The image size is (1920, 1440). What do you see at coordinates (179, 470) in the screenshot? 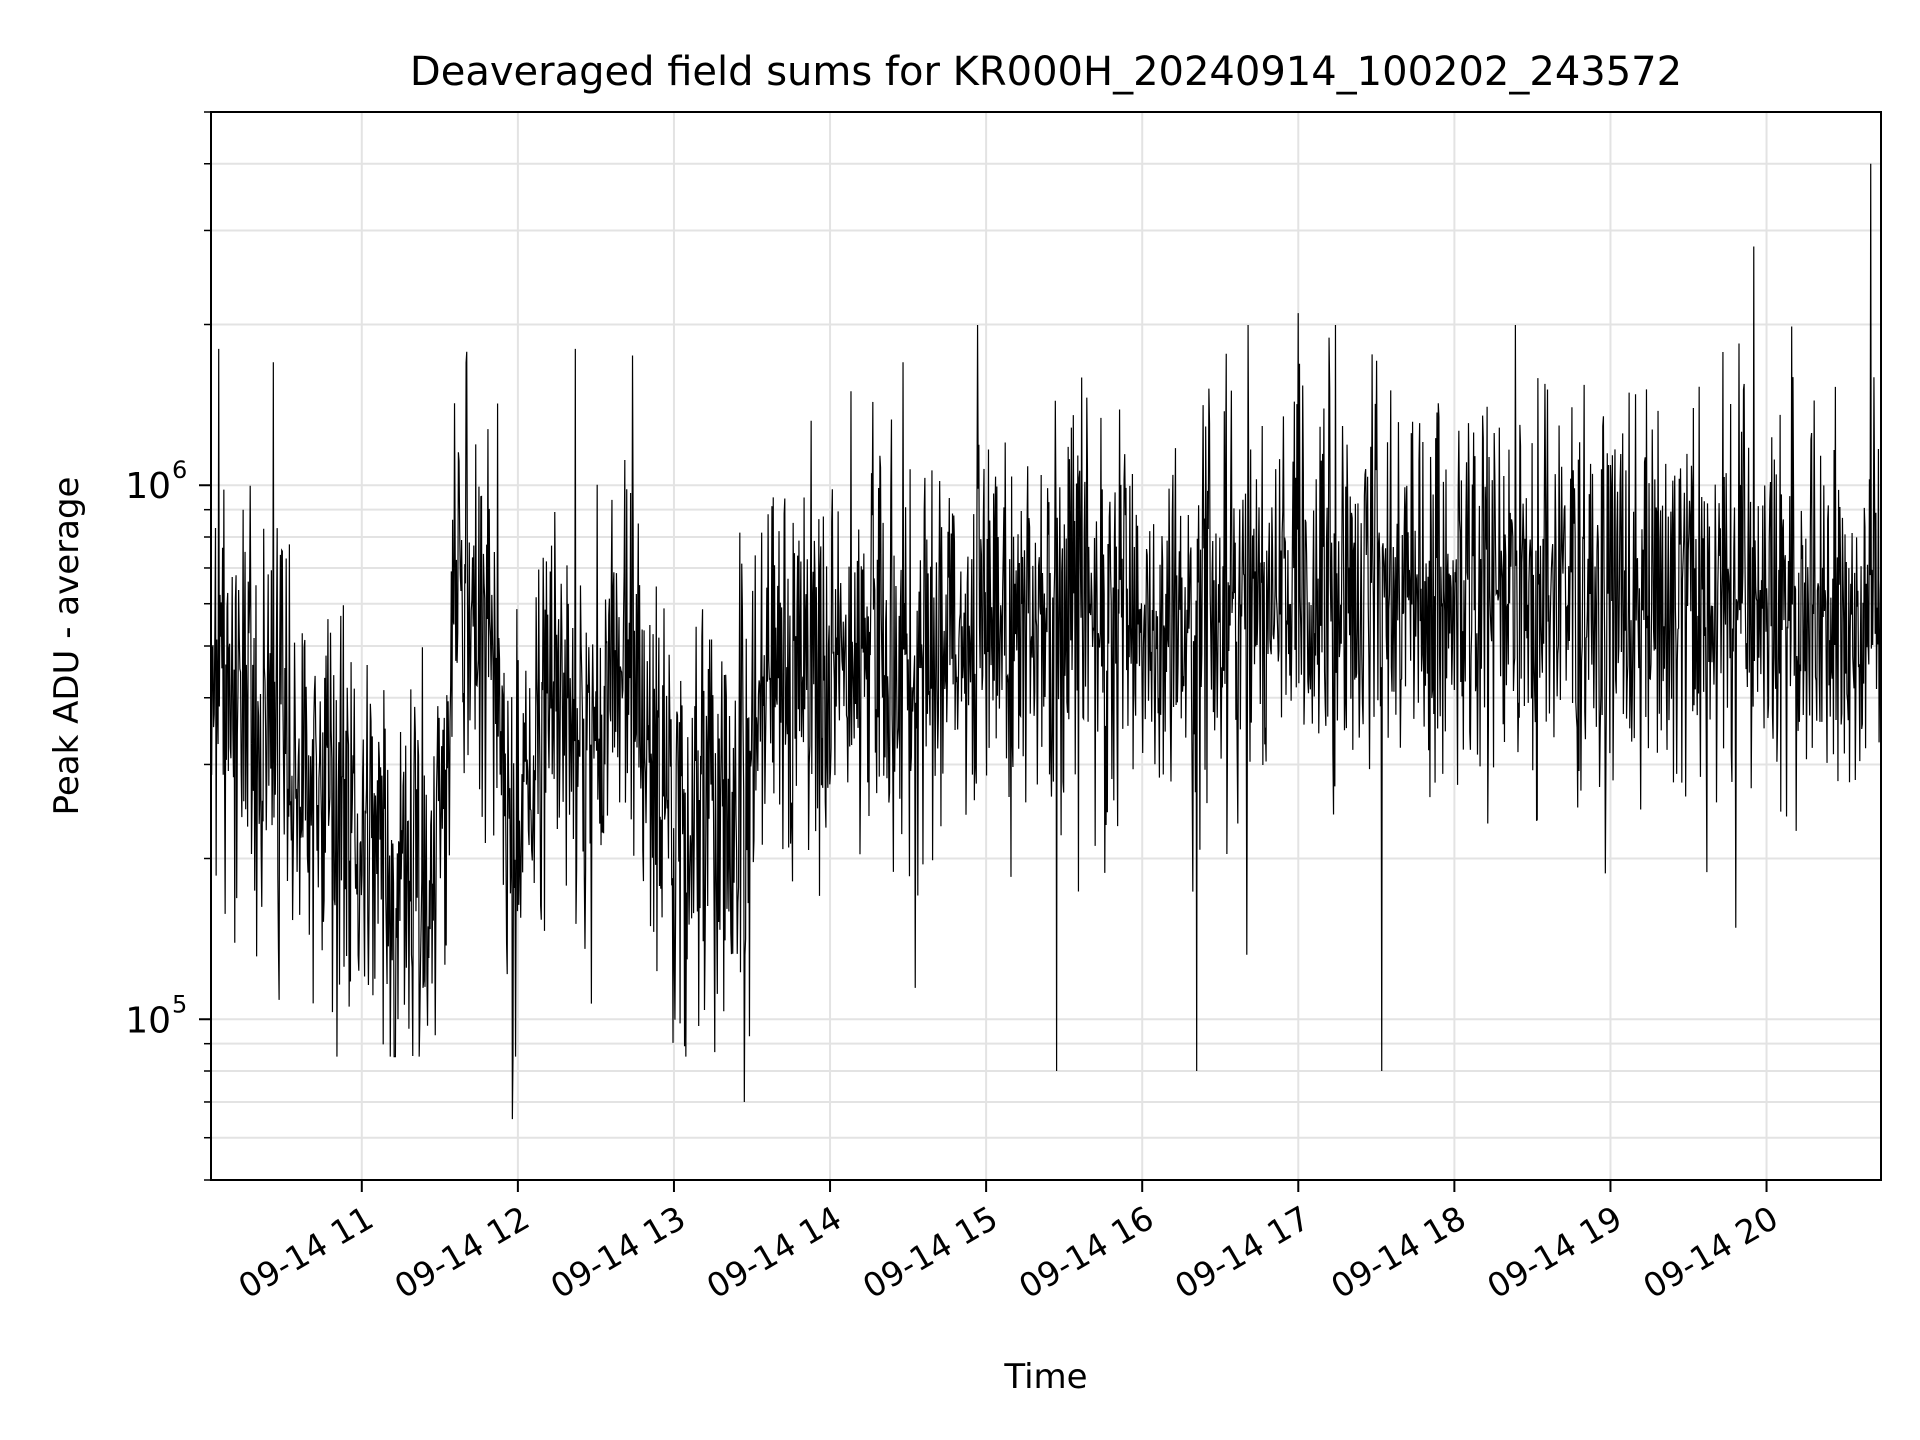
I see `y-tick-exponent: 6` at bounding box center [179, 470].